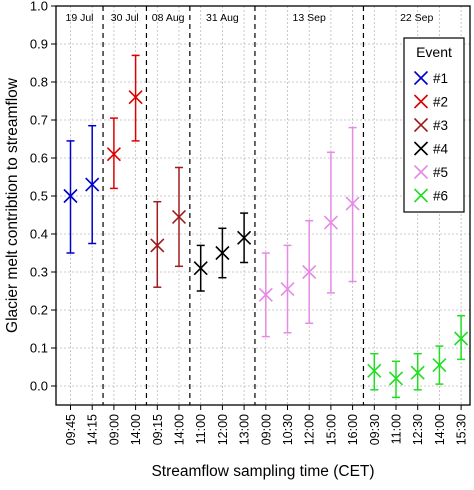 The width and height of the screenshot is (474, 490). What do you see at coordinates (434, 52) in the screenshot?
I see `legend-title: Event` at bounding box center [434, 52].